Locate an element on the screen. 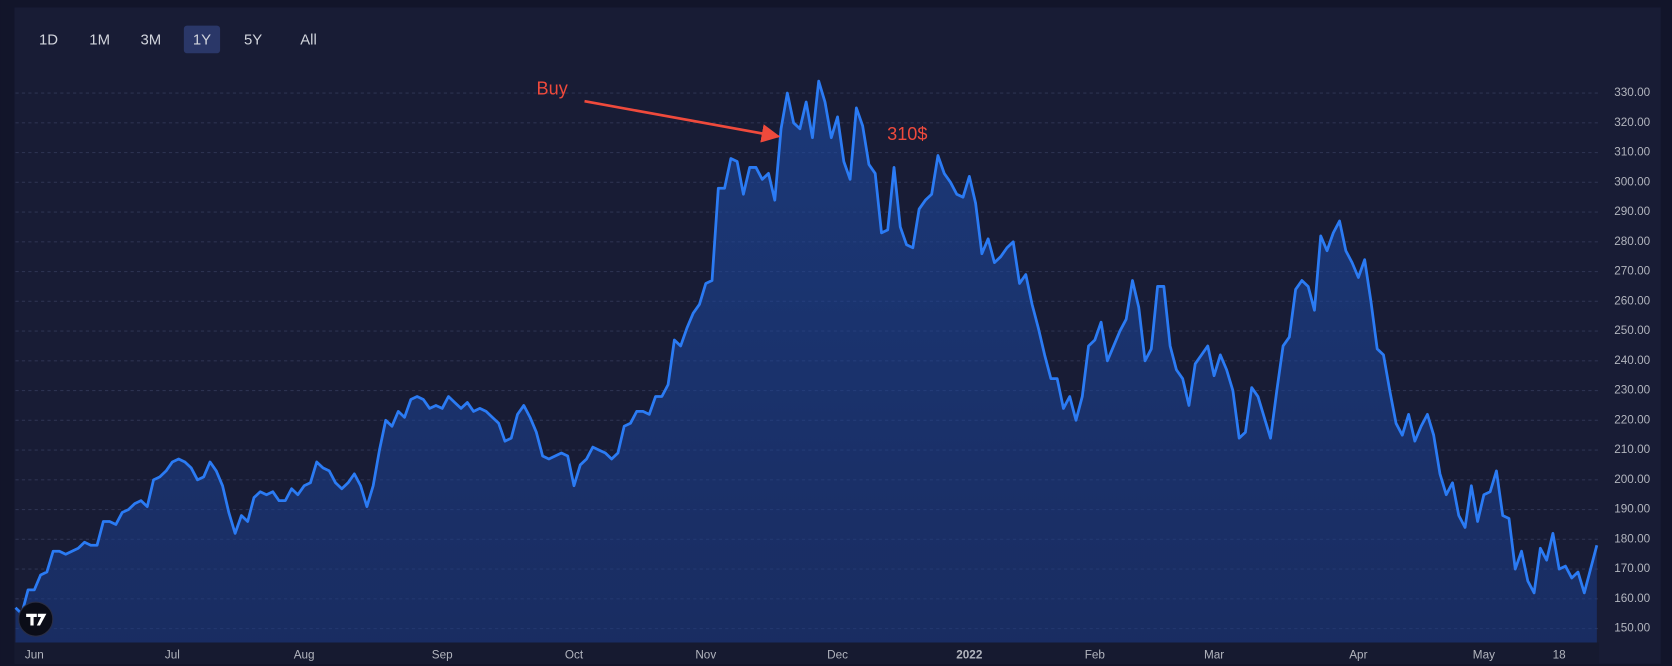  range-button: 1M is located at coordinates (99, 40).